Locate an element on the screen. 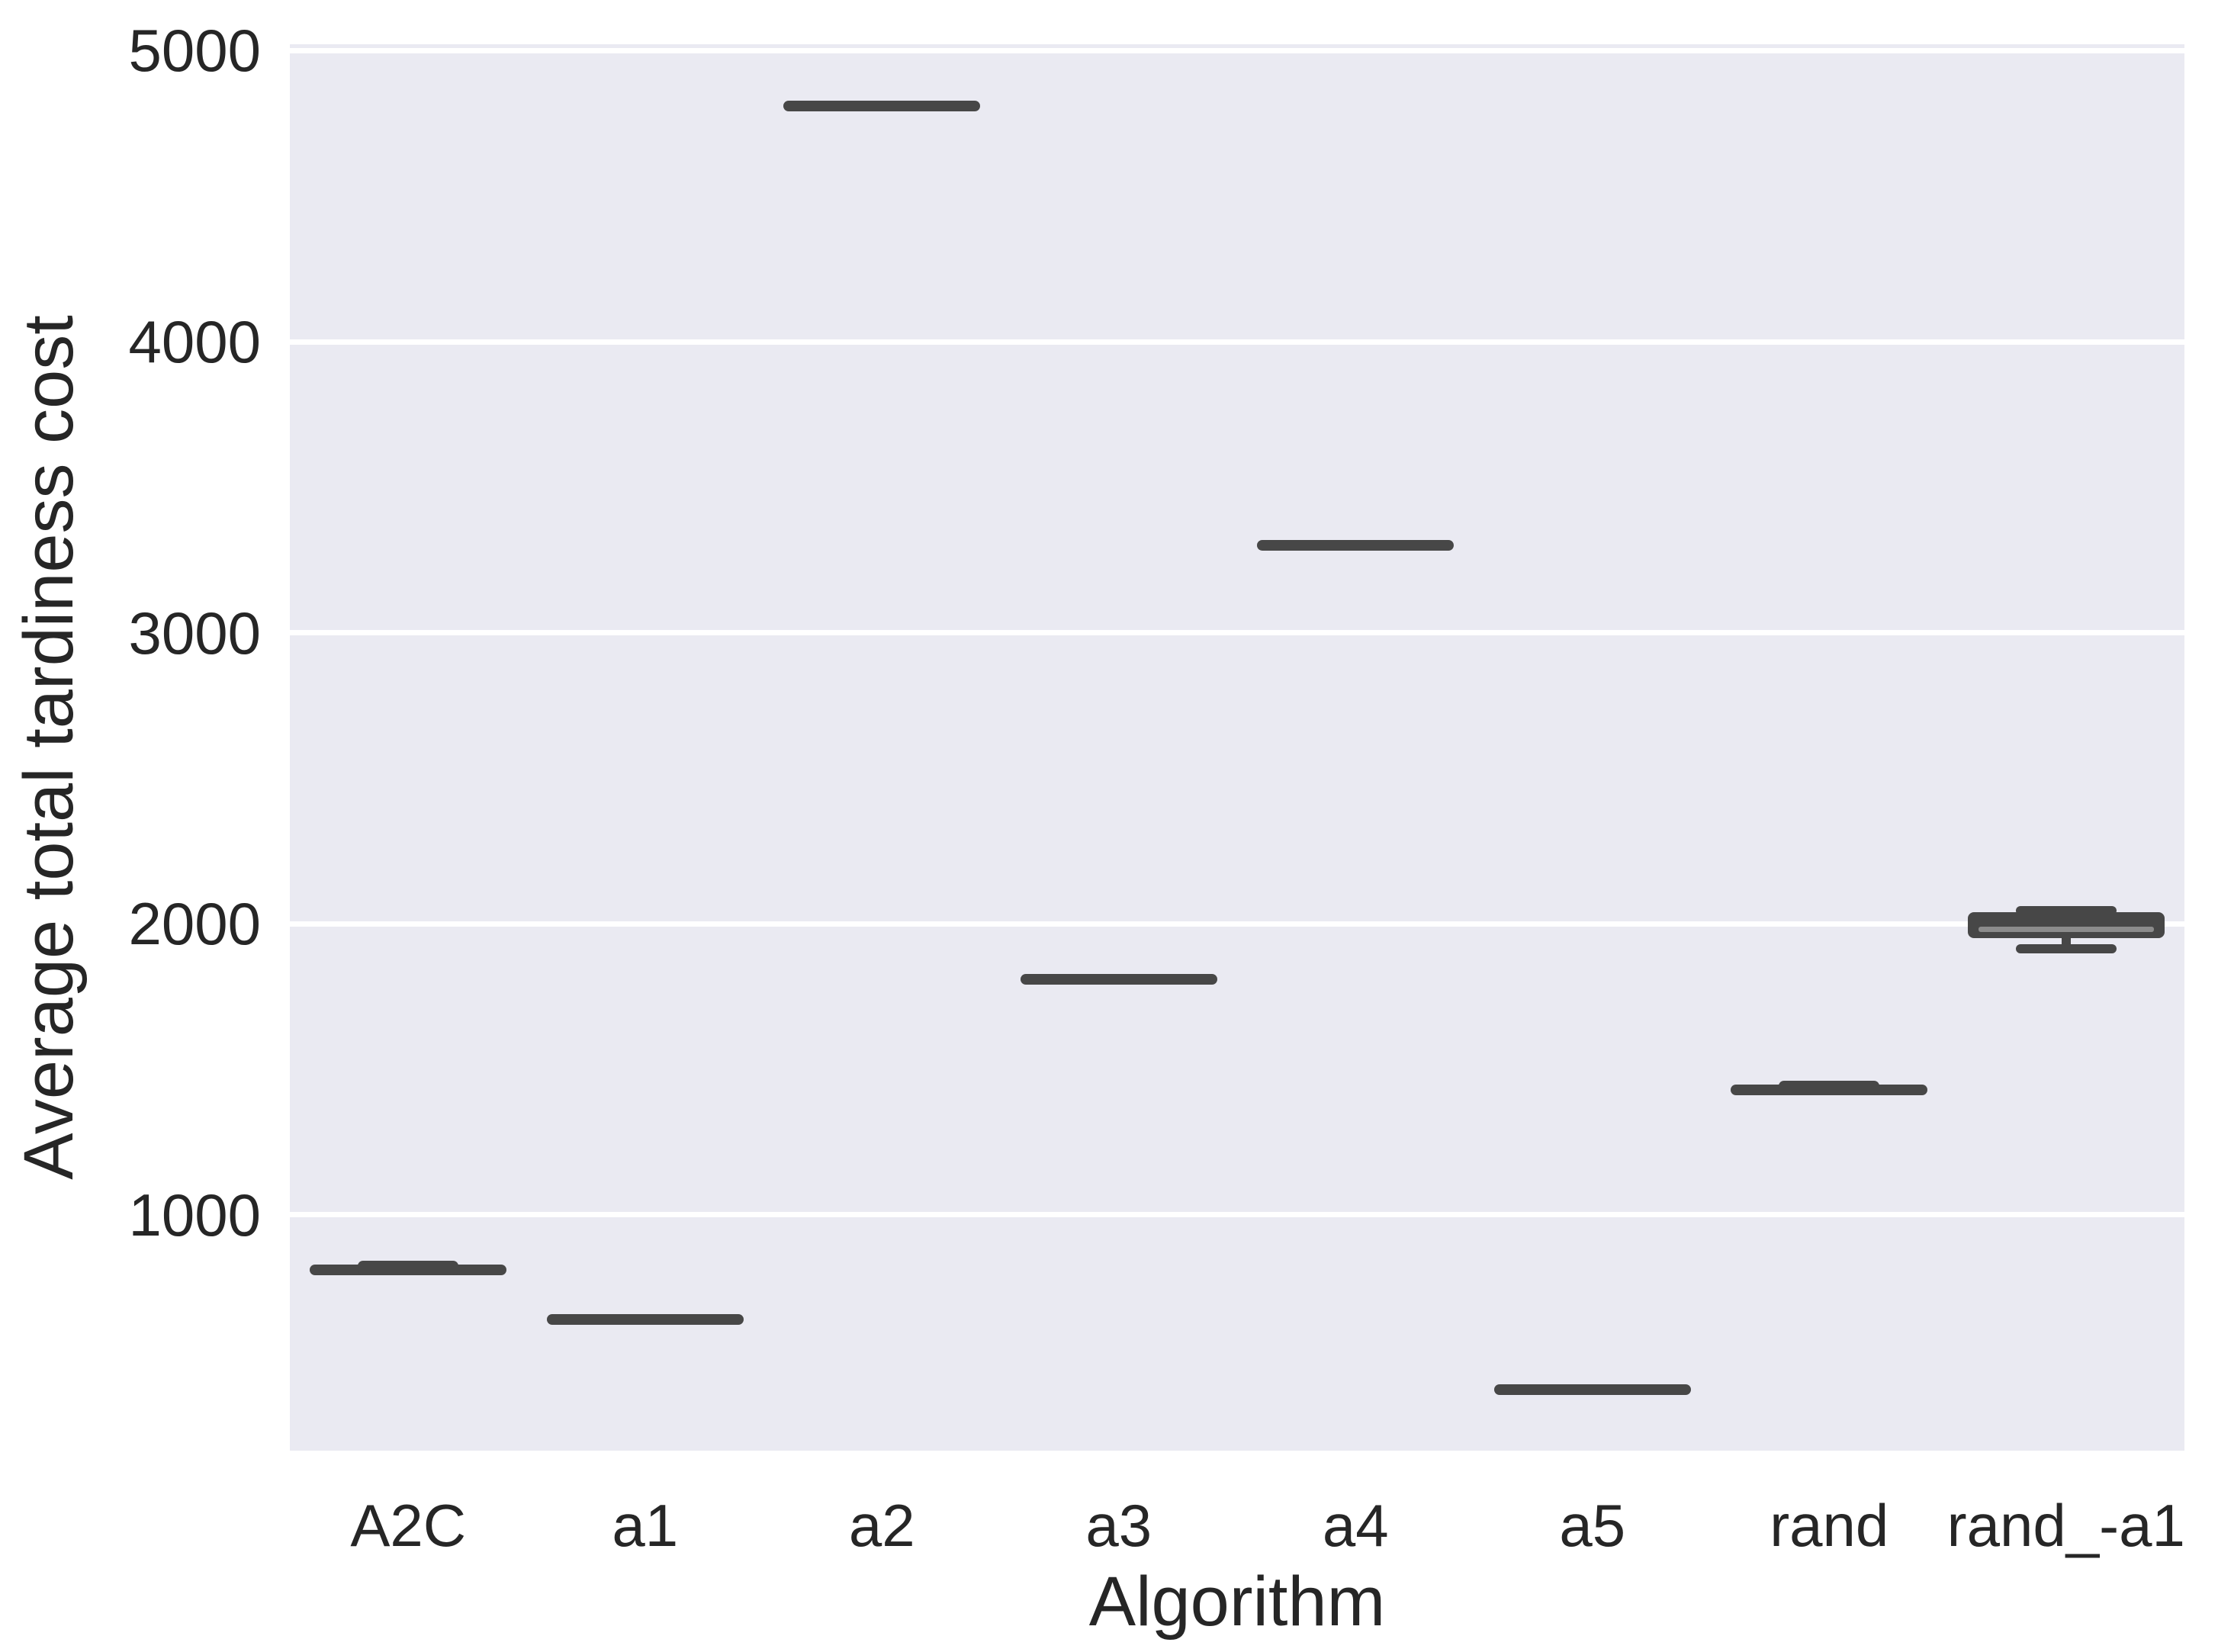 The image size is (2218, 1652). y-tick-label: 4000 is located at coordinates (194, 342).